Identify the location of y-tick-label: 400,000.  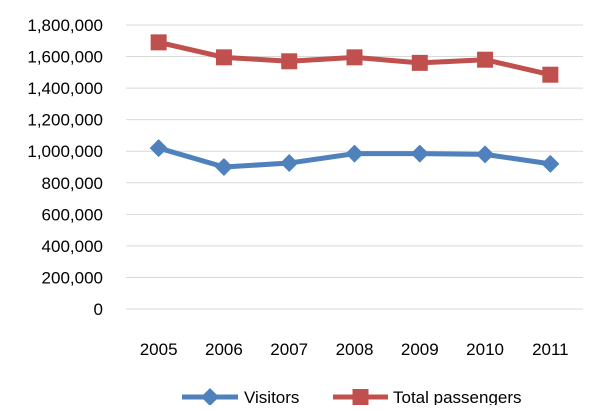
(72, 246).